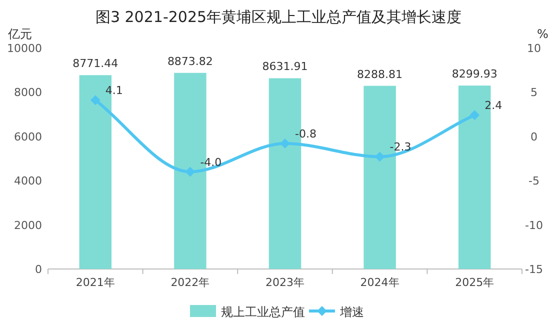  What do you see at coordinates (285, 67) in the screenshot?
I see `data-label: 8631.91` at bounding box center [285, 67].